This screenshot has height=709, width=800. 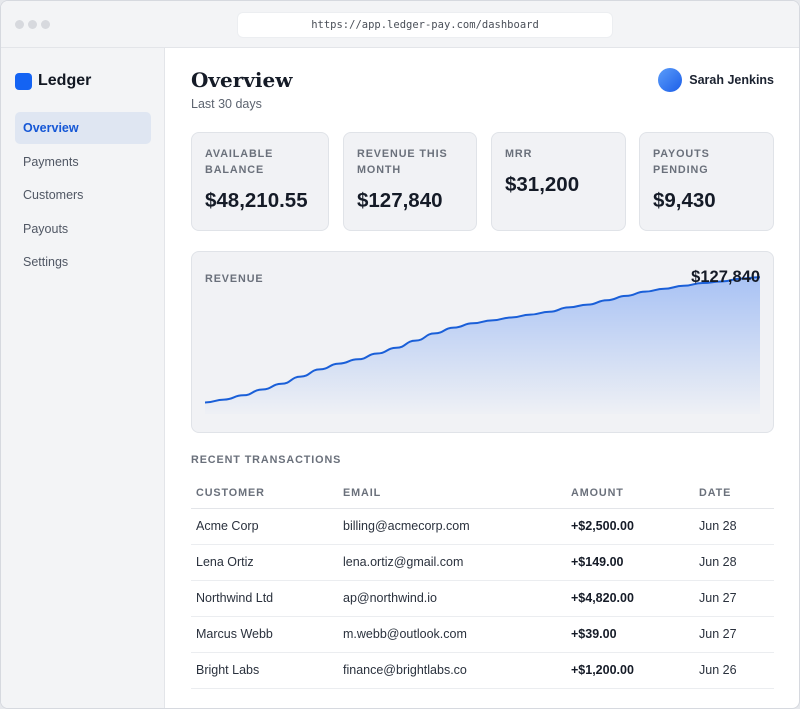 I want to click on sidebar-item-overview: Overview, so click(x=83, y=128).